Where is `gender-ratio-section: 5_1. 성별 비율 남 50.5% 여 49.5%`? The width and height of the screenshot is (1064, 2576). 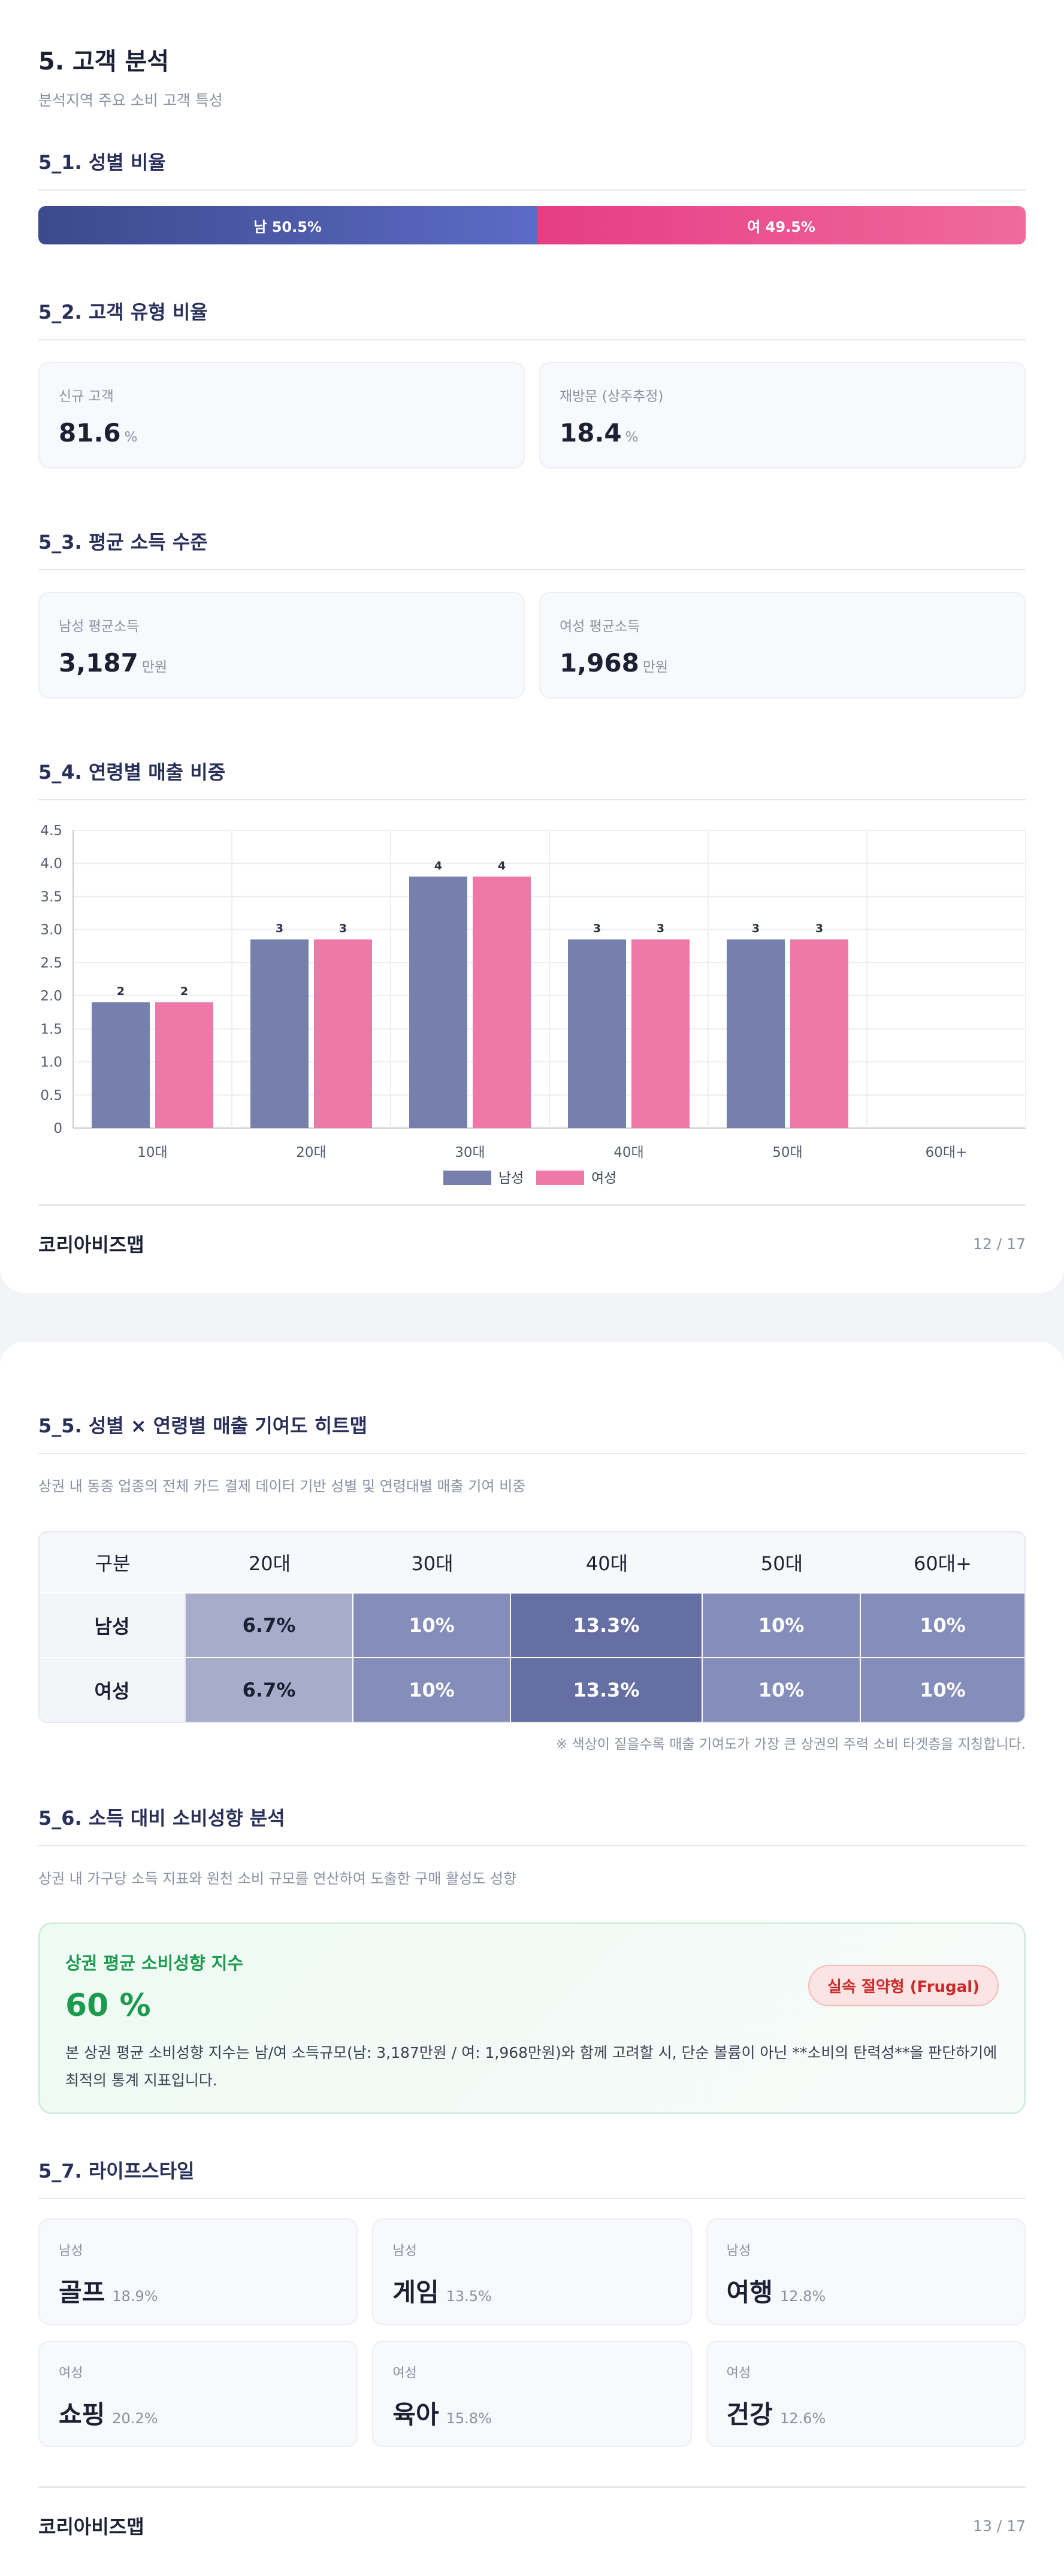 gender-ratio-section: 5_1. 성별 비율 남 50.5% 여 49.5% is located at coordinates (532, 195).